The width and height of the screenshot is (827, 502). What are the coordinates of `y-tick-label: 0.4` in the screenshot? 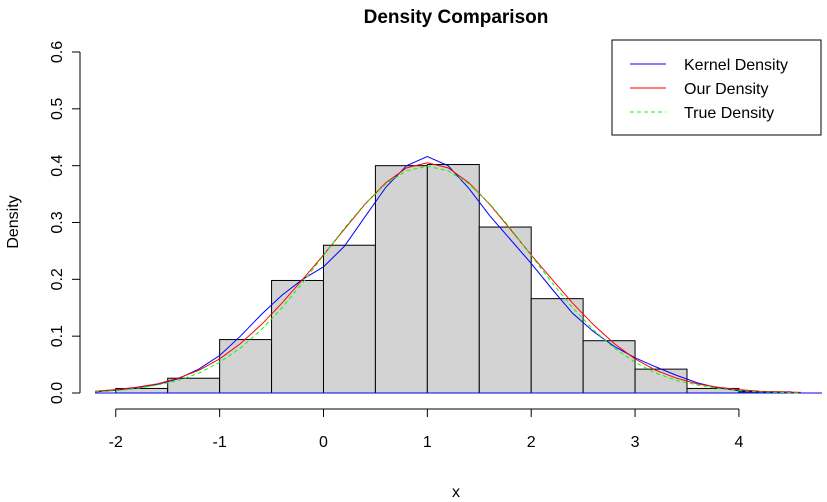 It's located at (57, 165).